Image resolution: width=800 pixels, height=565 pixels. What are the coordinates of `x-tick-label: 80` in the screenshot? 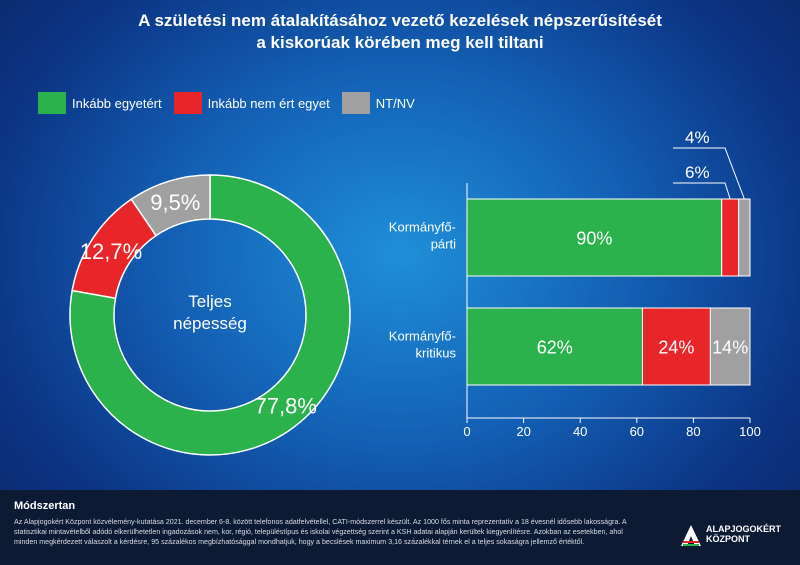 It's located at (693, 431).